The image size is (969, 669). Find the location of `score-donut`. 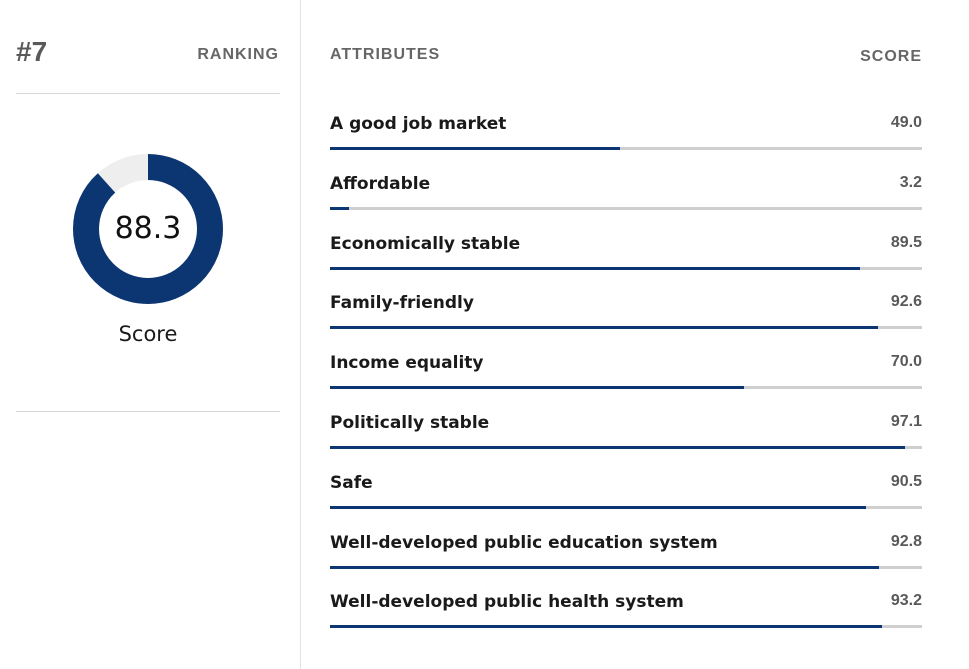

score-donut is located at coordinates (148, 229).